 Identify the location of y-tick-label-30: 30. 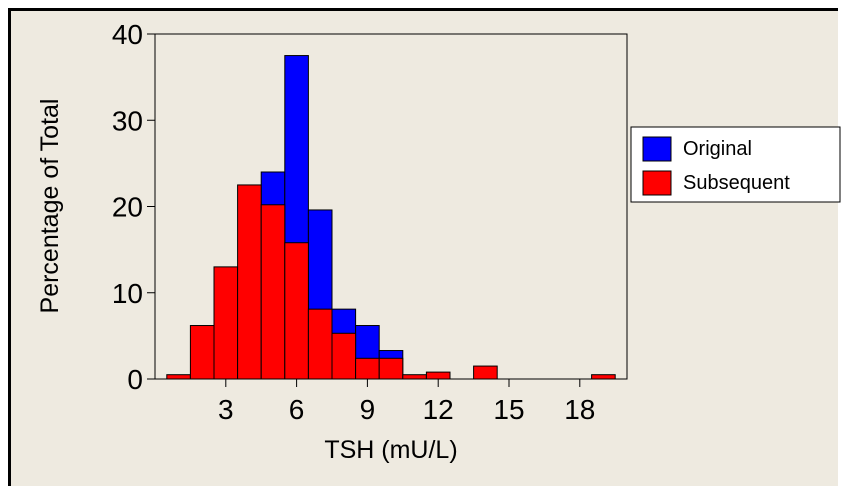
(127, 120).